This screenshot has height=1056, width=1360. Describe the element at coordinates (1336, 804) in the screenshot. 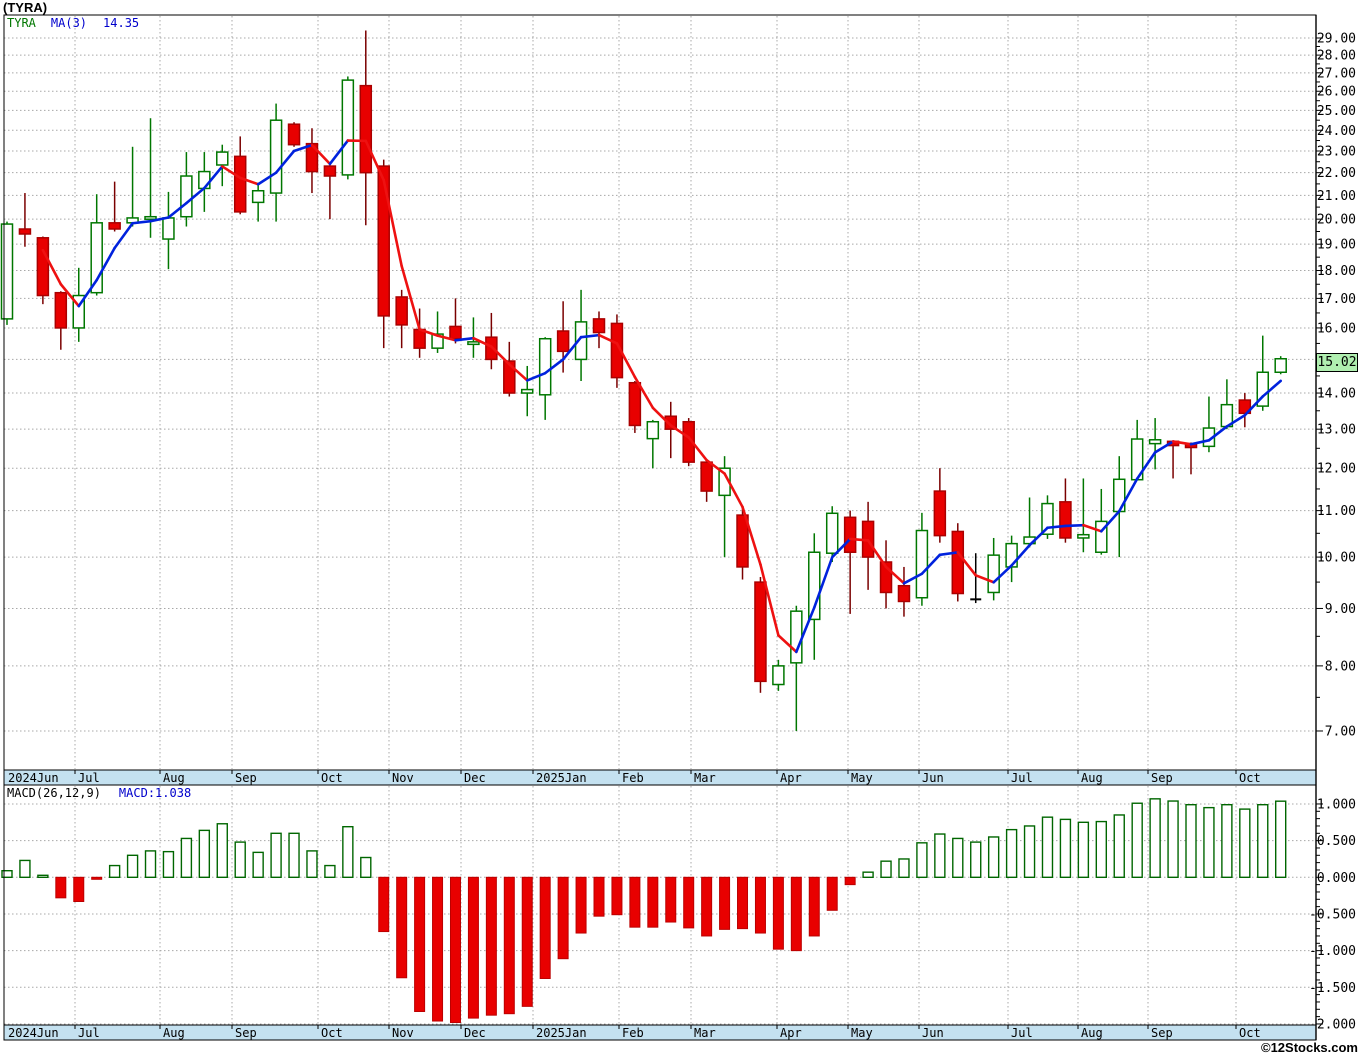

I see `macd-axis-label: 1.000` at that location.